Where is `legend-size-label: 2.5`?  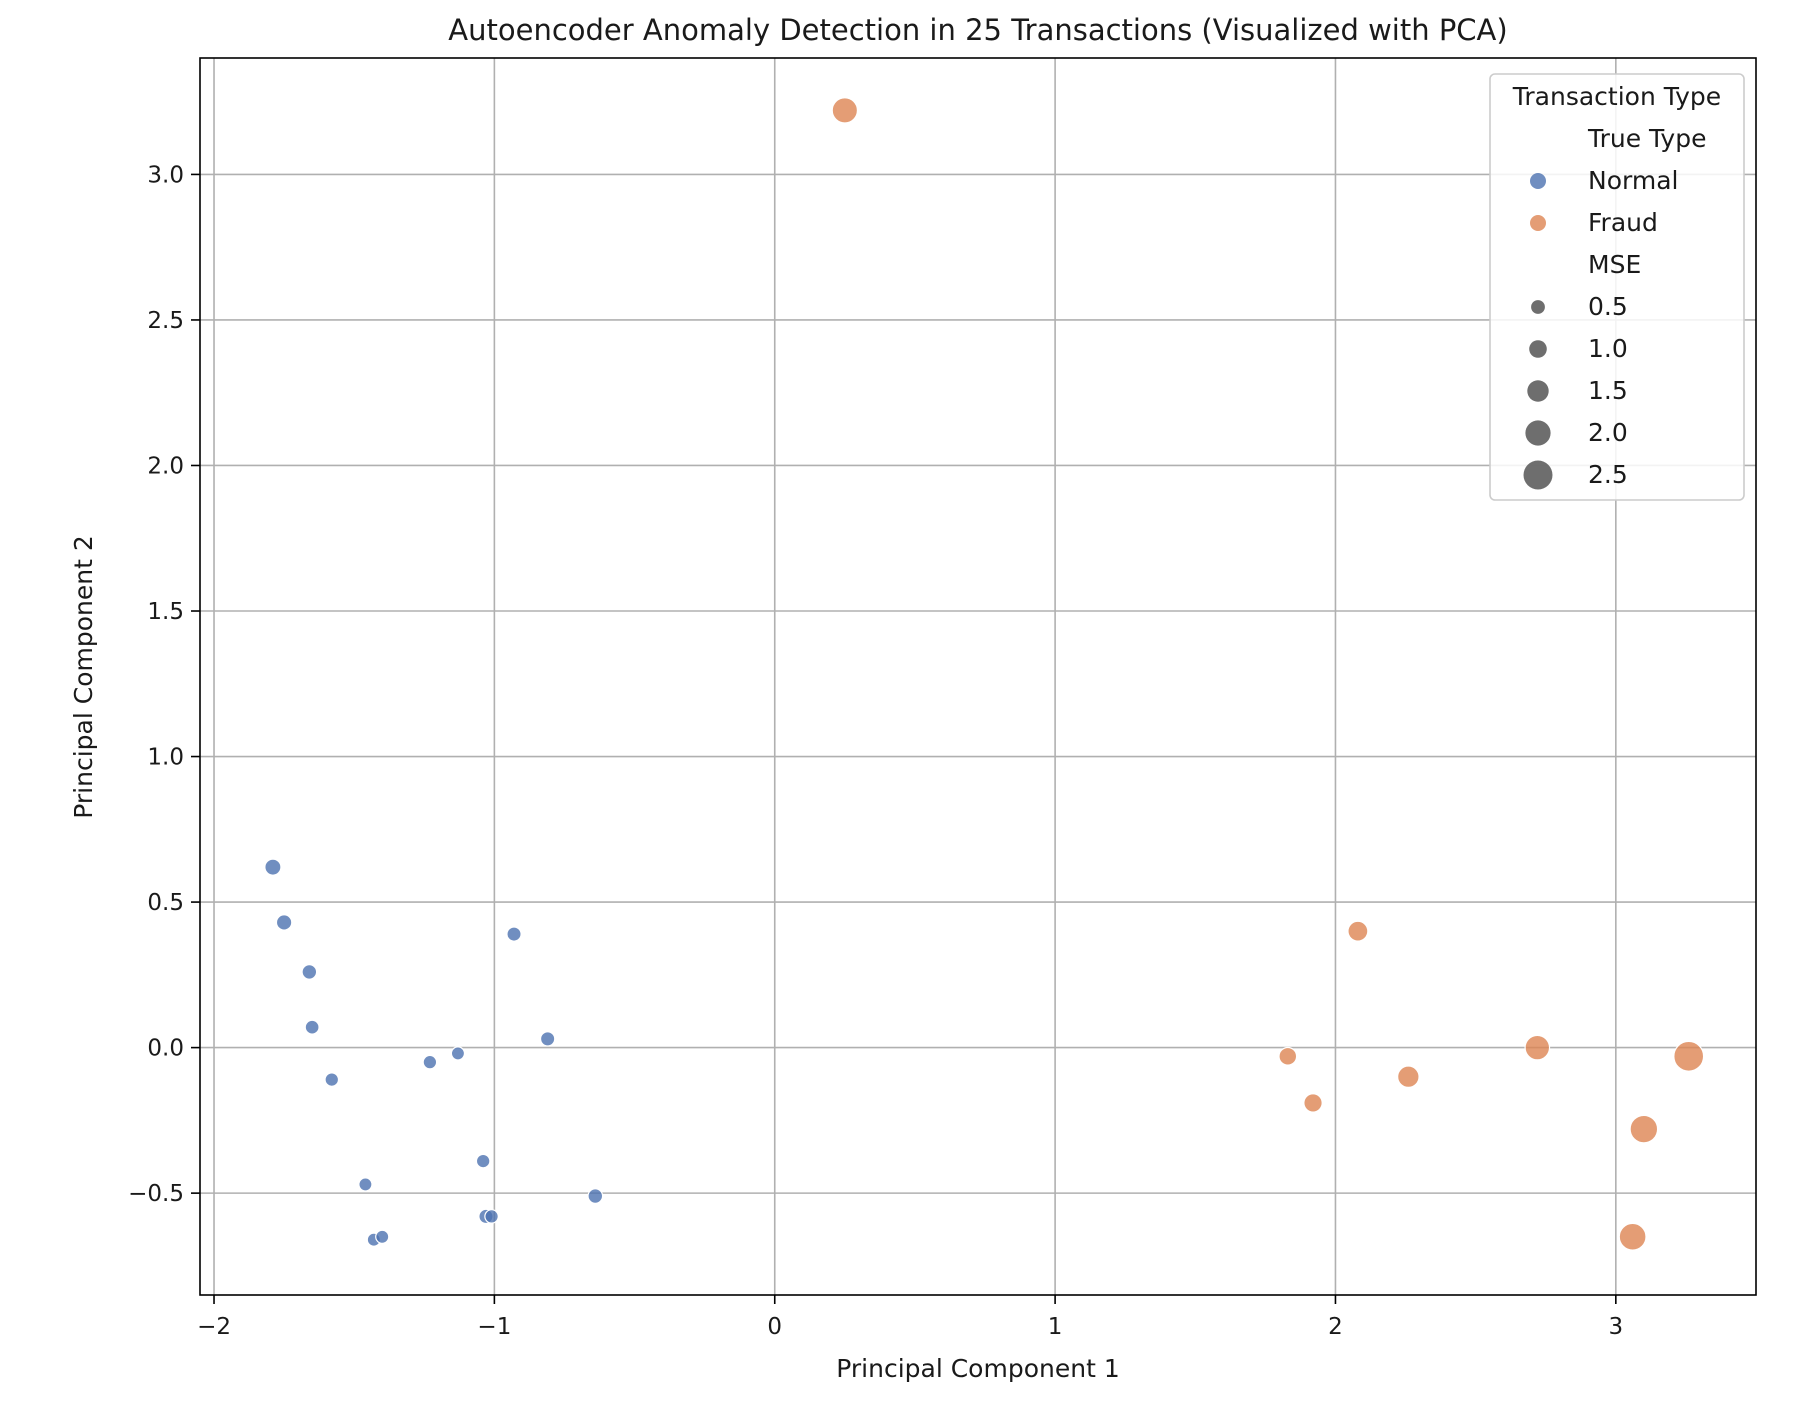 legend-size-label: 2.5 is located at coordinates (1608, 474).